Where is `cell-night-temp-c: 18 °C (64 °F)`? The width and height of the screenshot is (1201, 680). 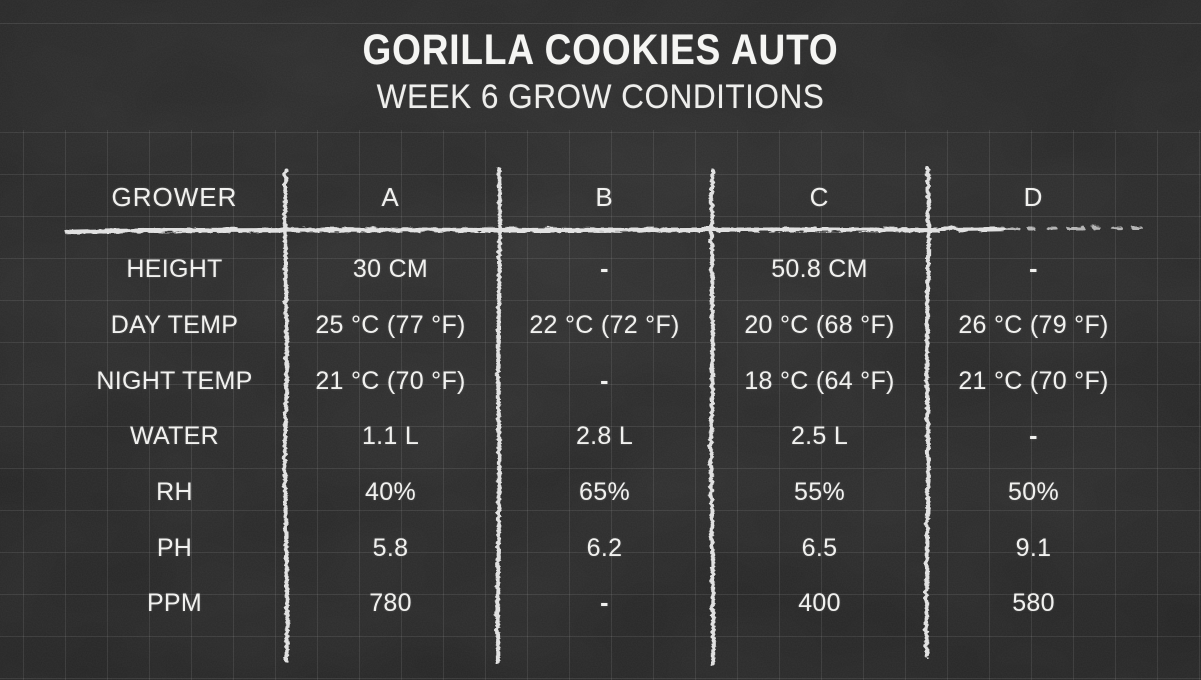 cell-night-temp-c: 18 °C (64 °F) is located at coordinates (819, 380).